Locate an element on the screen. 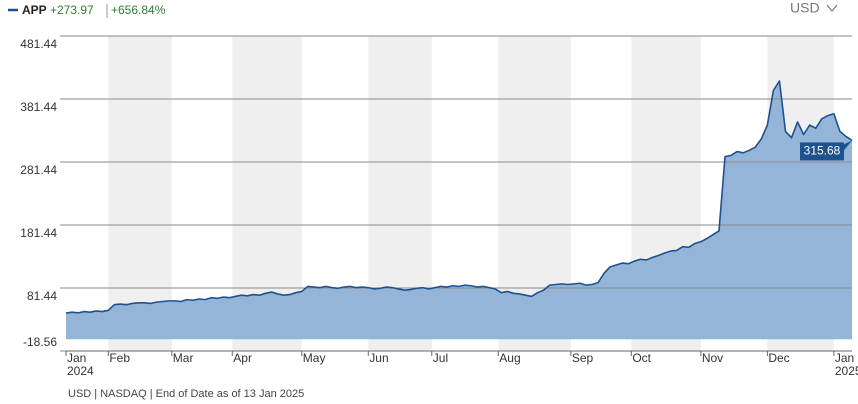 The width and height of the screenshot is (858, 404). dropdown-chevron is located at coordinates (832, 8).